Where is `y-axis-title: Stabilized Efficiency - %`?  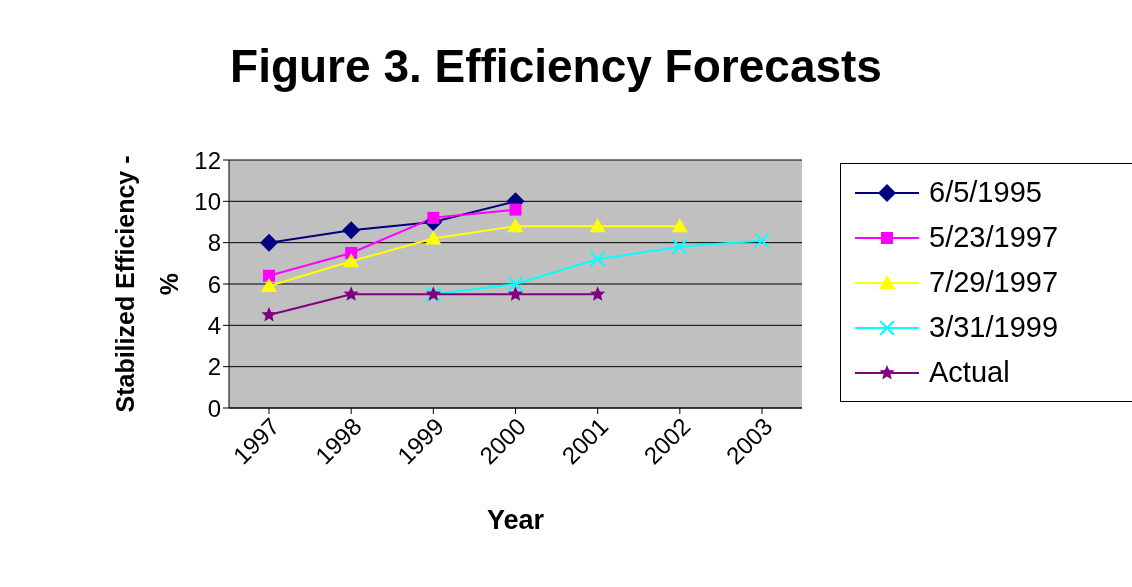
y-axis-title: Stabilized Efficiency - % is located at coordinates (147, 284).